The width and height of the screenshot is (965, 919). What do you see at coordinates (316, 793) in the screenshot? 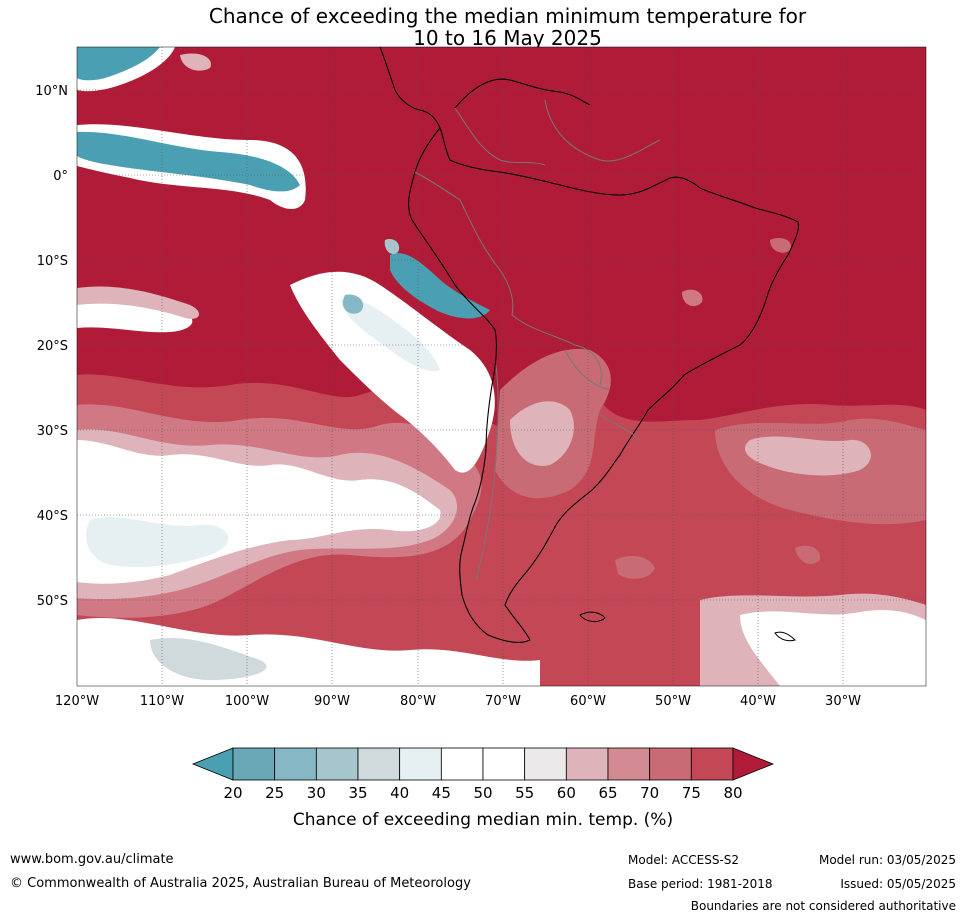
I see `colorbar-tick-label: 30` at bounding box center [316, 793].